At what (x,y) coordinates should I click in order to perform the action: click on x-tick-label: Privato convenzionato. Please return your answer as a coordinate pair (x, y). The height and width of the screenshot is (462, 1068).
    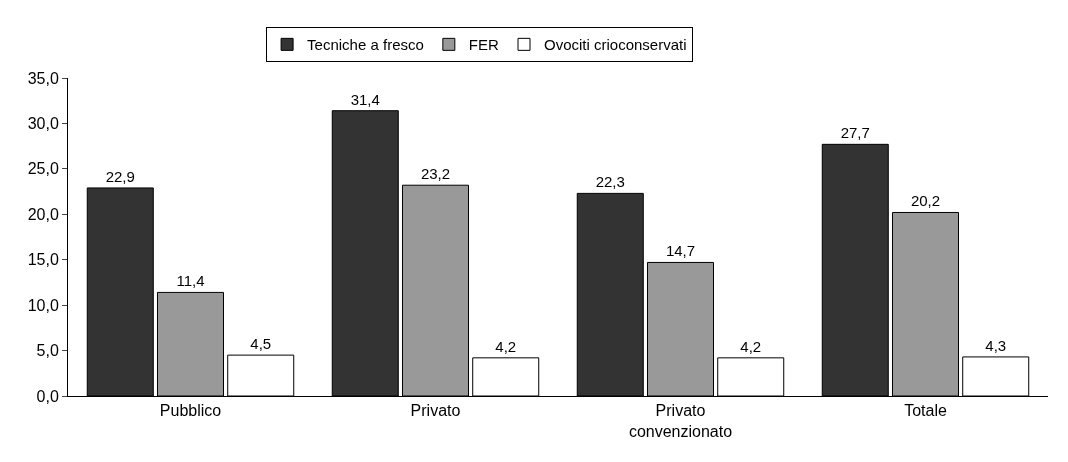
    Looking at the image, I should click on (680, 421).